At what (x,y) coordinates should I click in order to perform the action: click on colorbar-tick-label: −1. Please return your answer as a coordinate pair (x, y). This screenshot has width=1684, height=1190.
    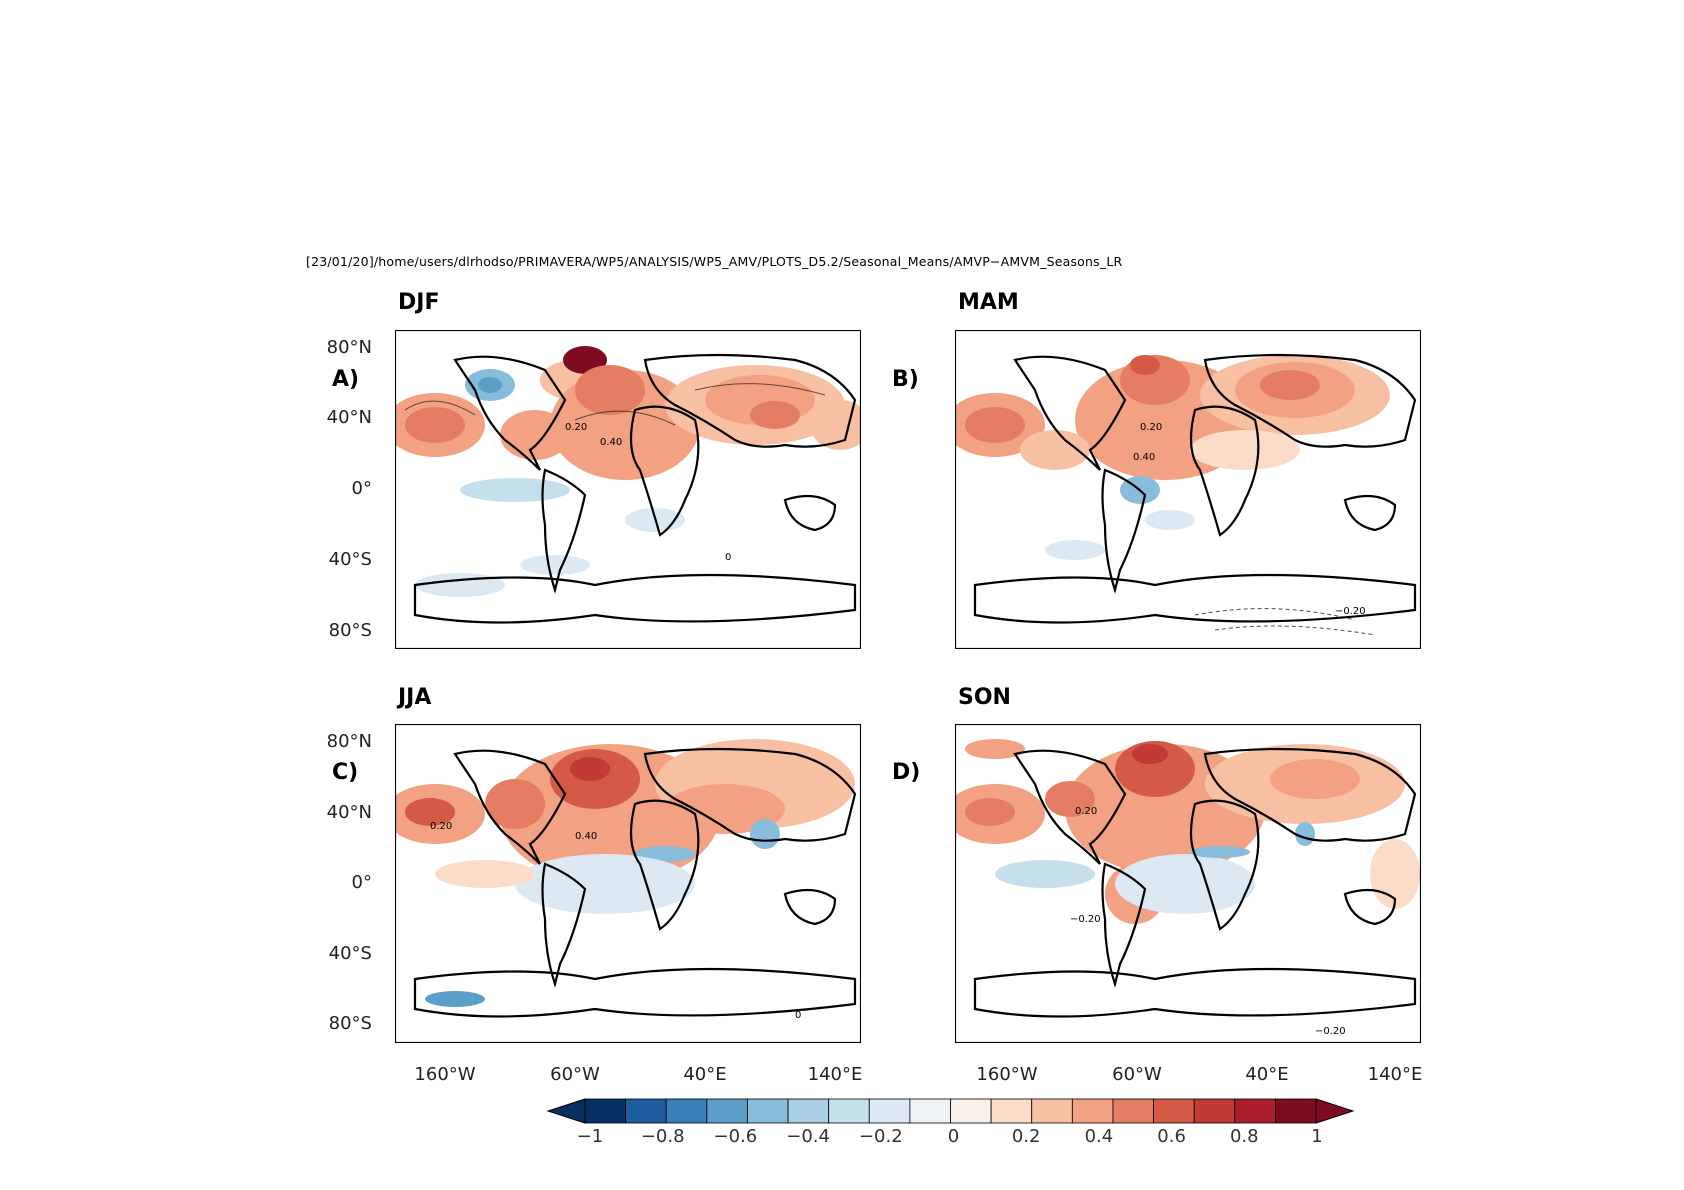
    Looking at the image, I should click on (590, 1136).